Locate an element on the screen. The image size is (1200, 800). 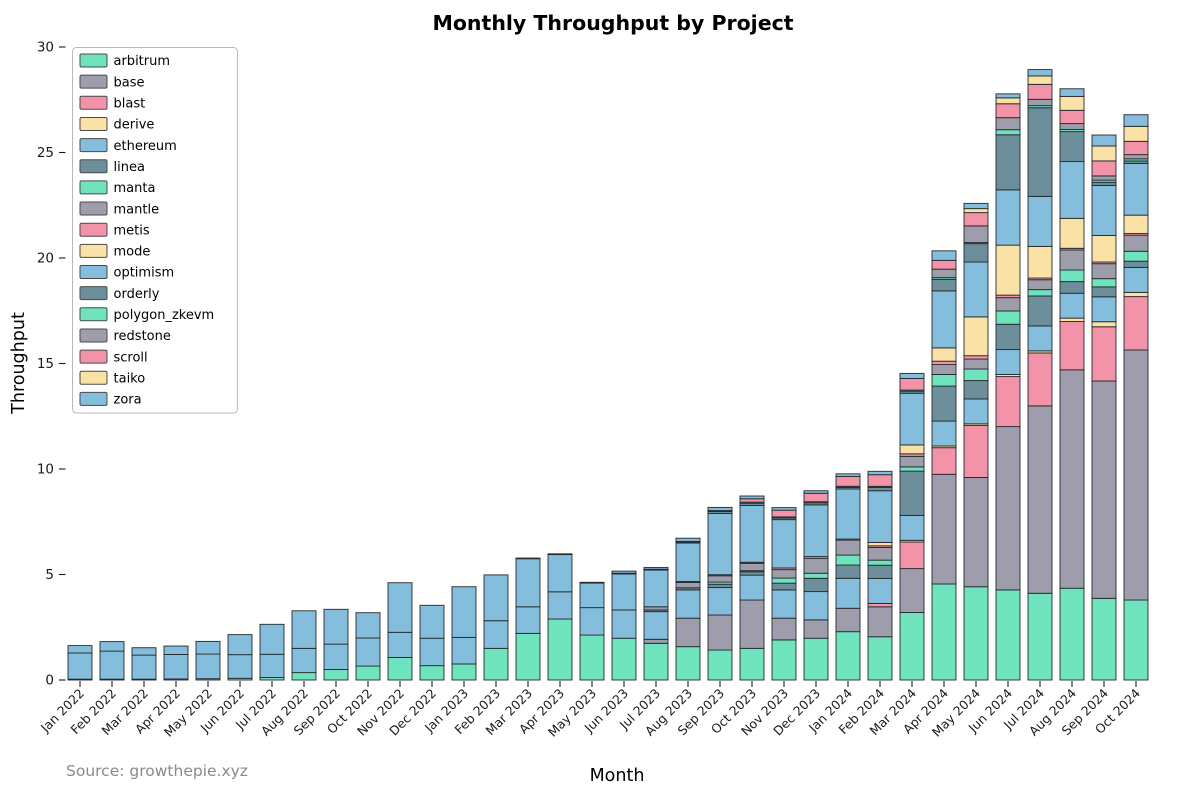
legend-swatch-orderly is located at coordinates (93, 293).